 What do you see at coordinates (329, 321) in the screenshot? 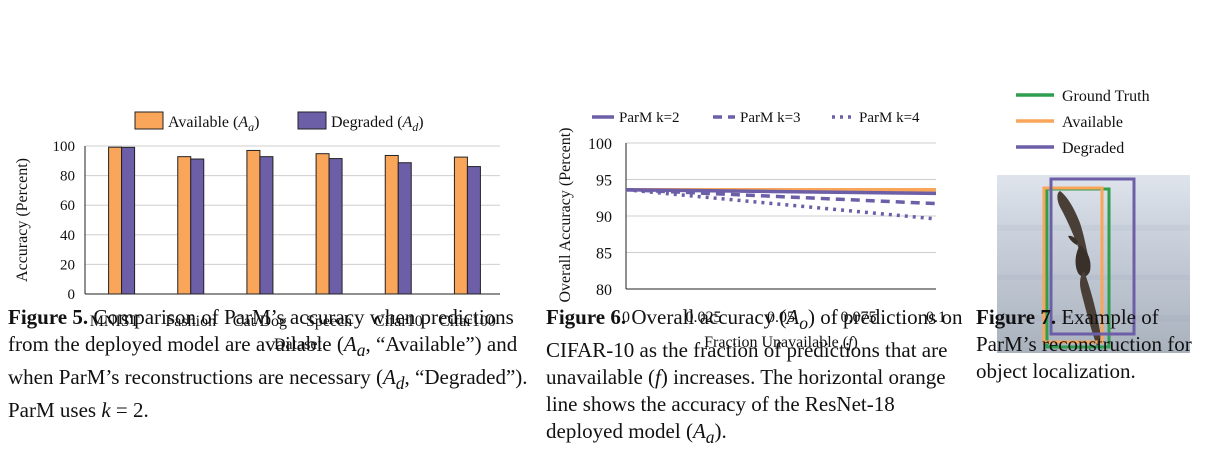
I see `x-tick-label: Speech` at bounding box center [329, 321].